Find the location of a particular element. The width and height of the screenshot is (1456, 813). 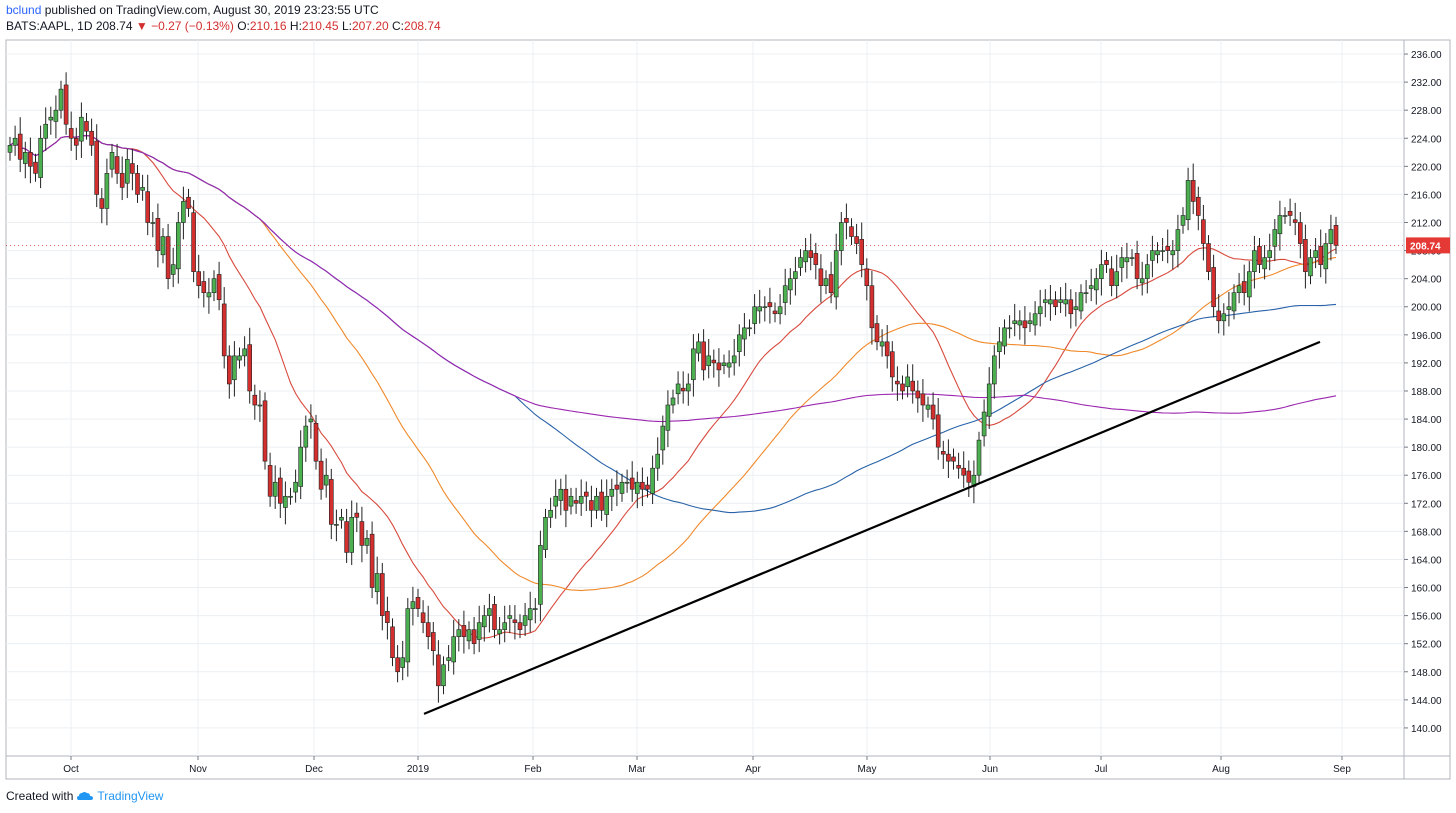

x-tick-label: Oct is located at coordinates (71, 769).